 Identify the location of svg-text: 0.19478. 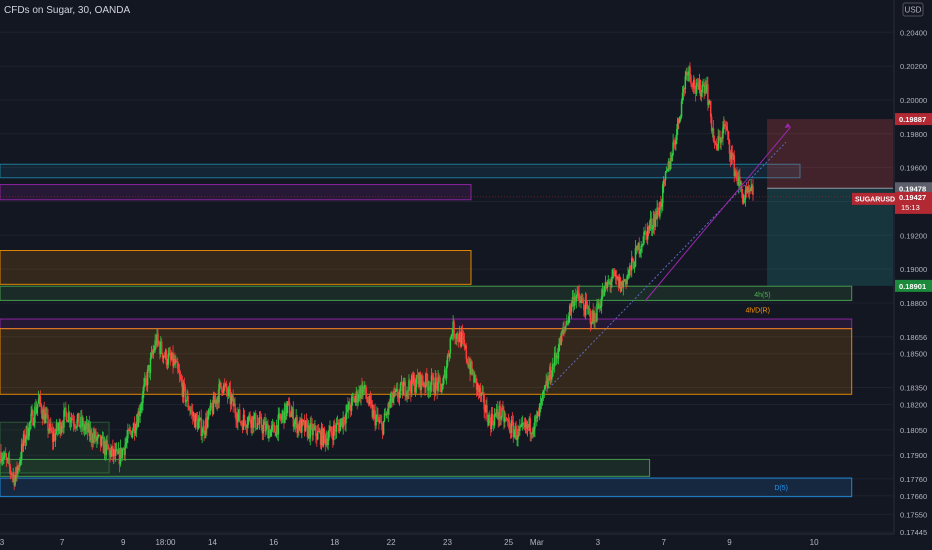
(912, 188).